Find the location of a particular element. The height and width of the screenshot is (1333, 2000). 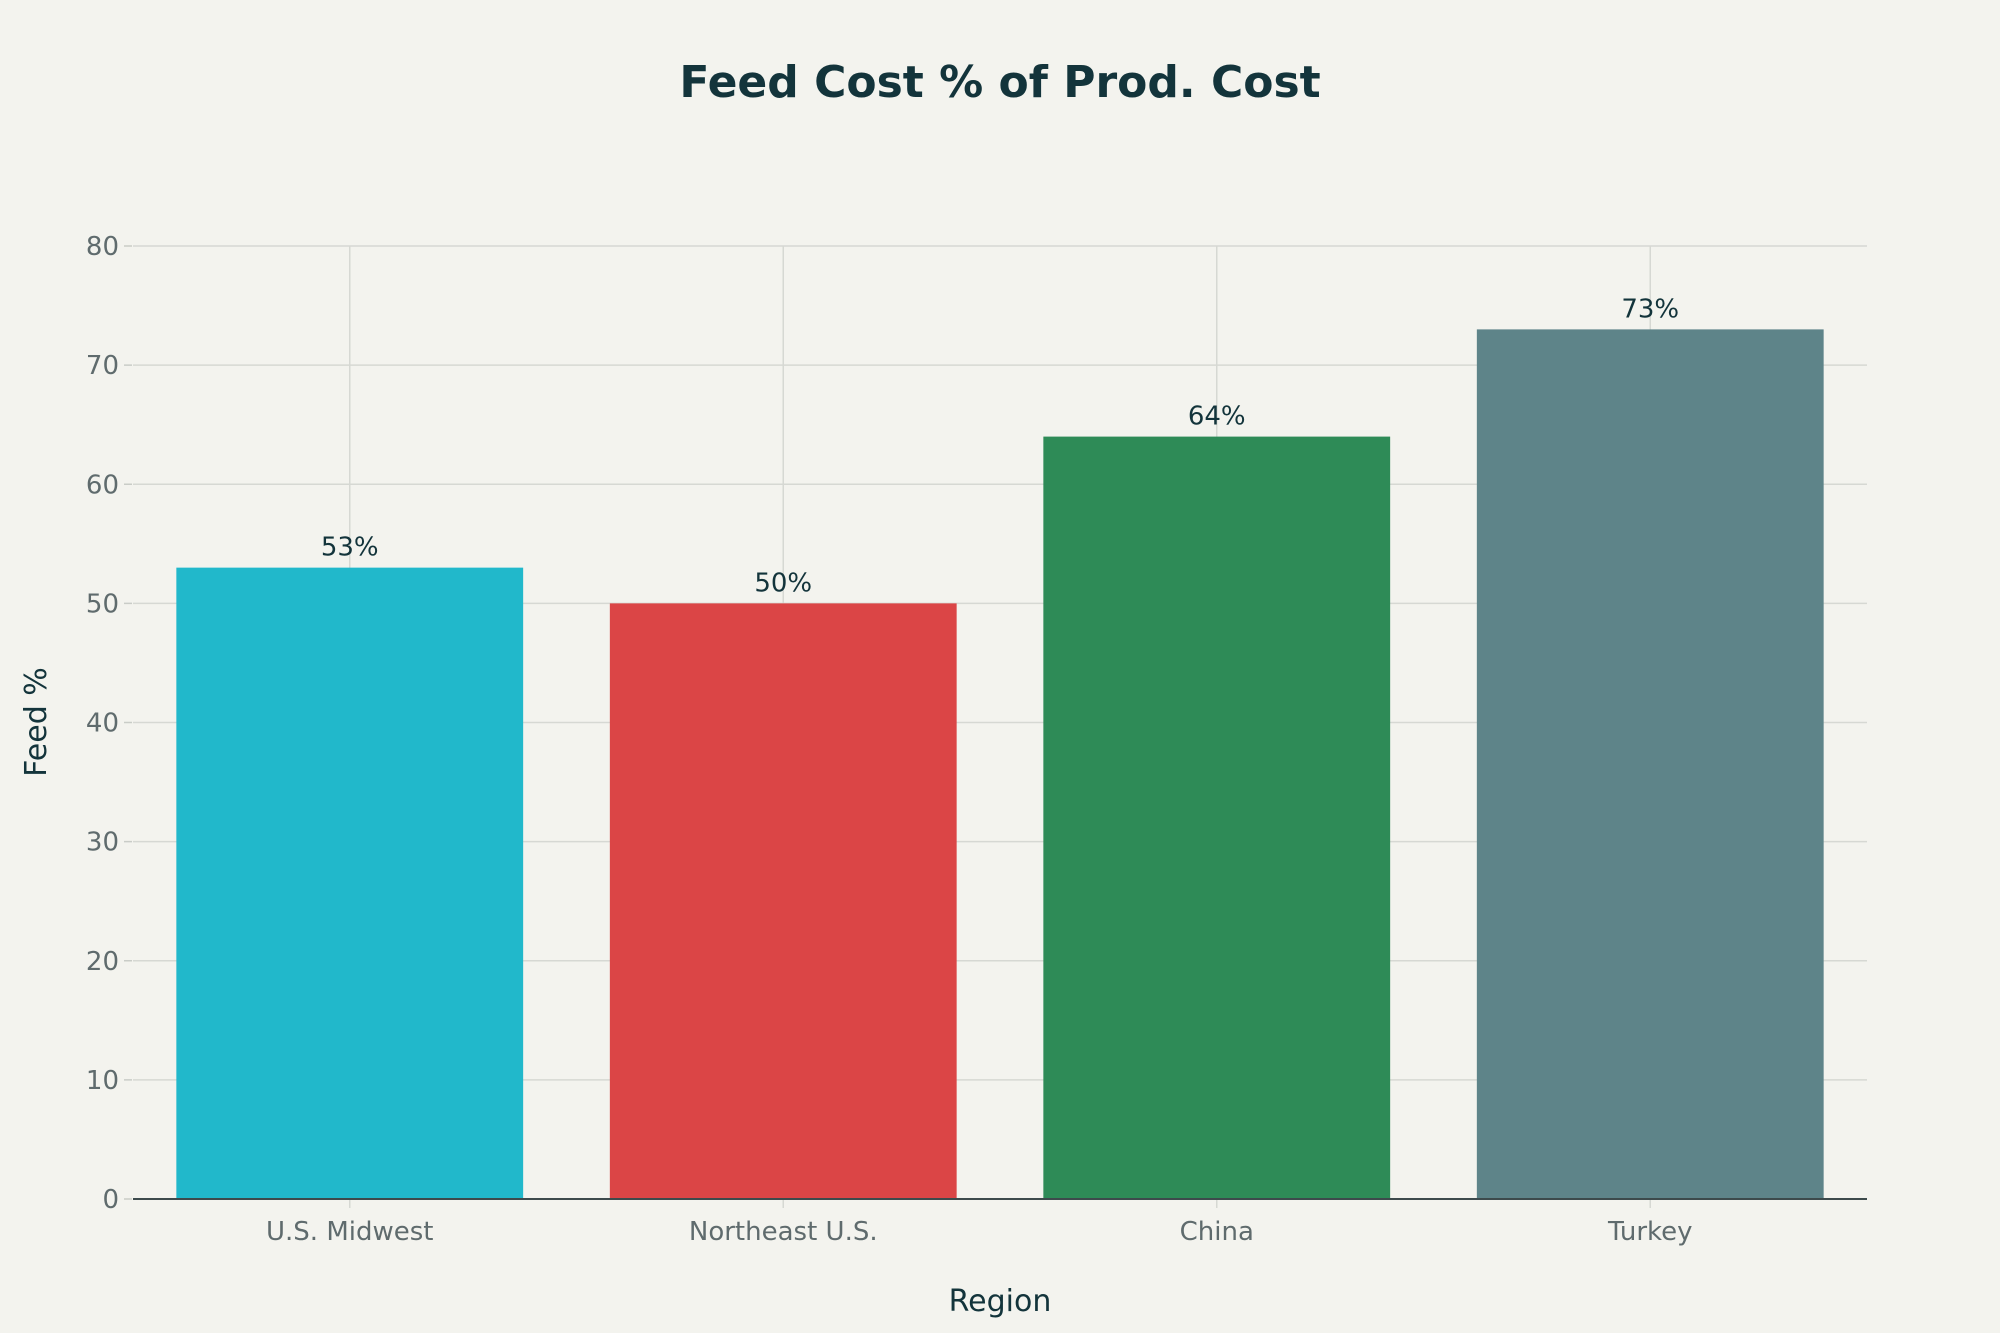

x-axis-title: Region is located at coordinates (1000, 1301).